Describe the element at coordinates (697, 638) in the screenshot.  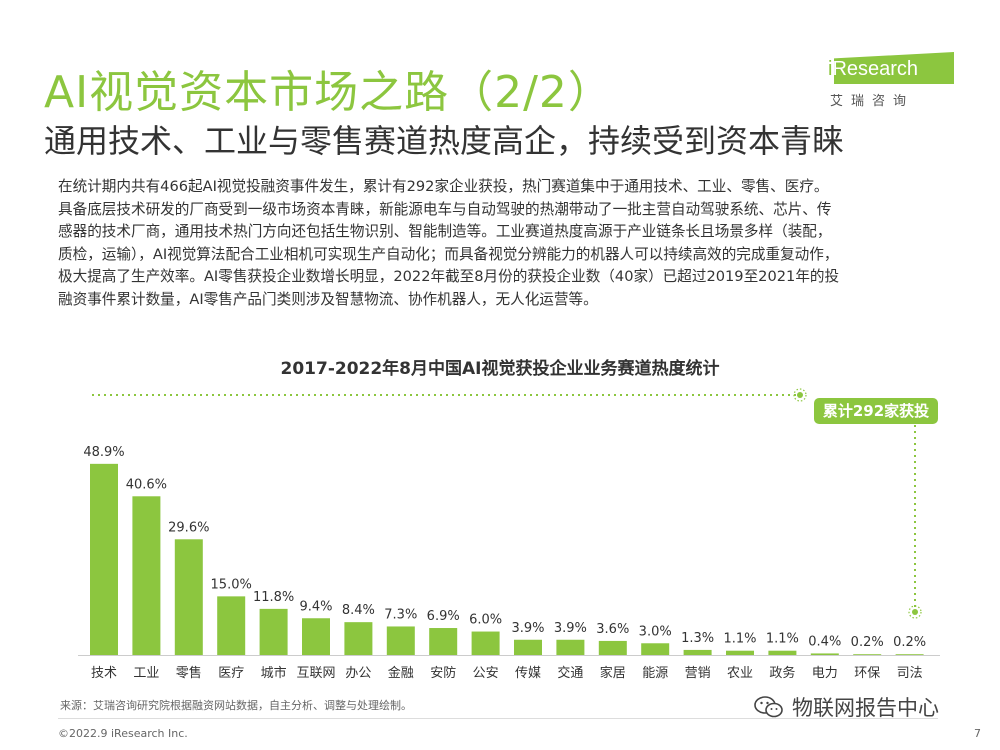
I see `data-label: 1.3%` at that location.